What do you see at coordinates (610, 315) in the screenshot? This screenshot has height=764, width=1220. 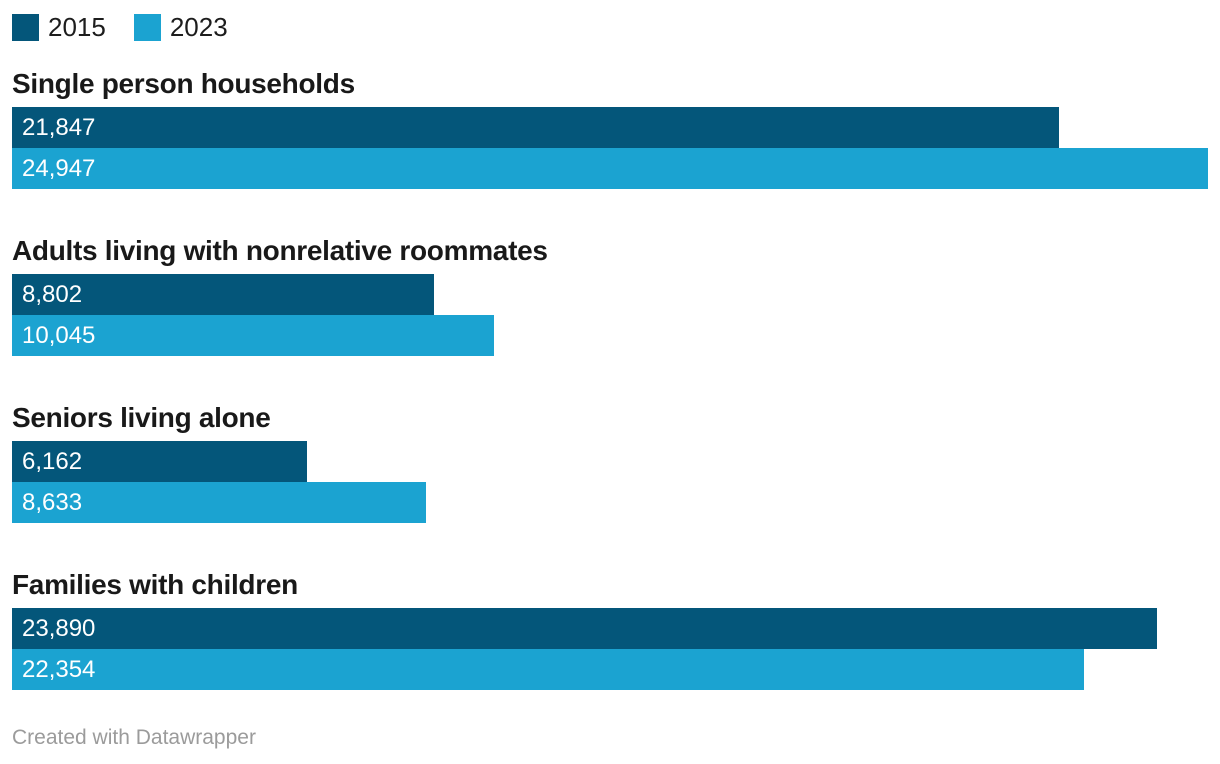 I see `bar-pair: 8,802 10,045` at bounding box center [610, 315].